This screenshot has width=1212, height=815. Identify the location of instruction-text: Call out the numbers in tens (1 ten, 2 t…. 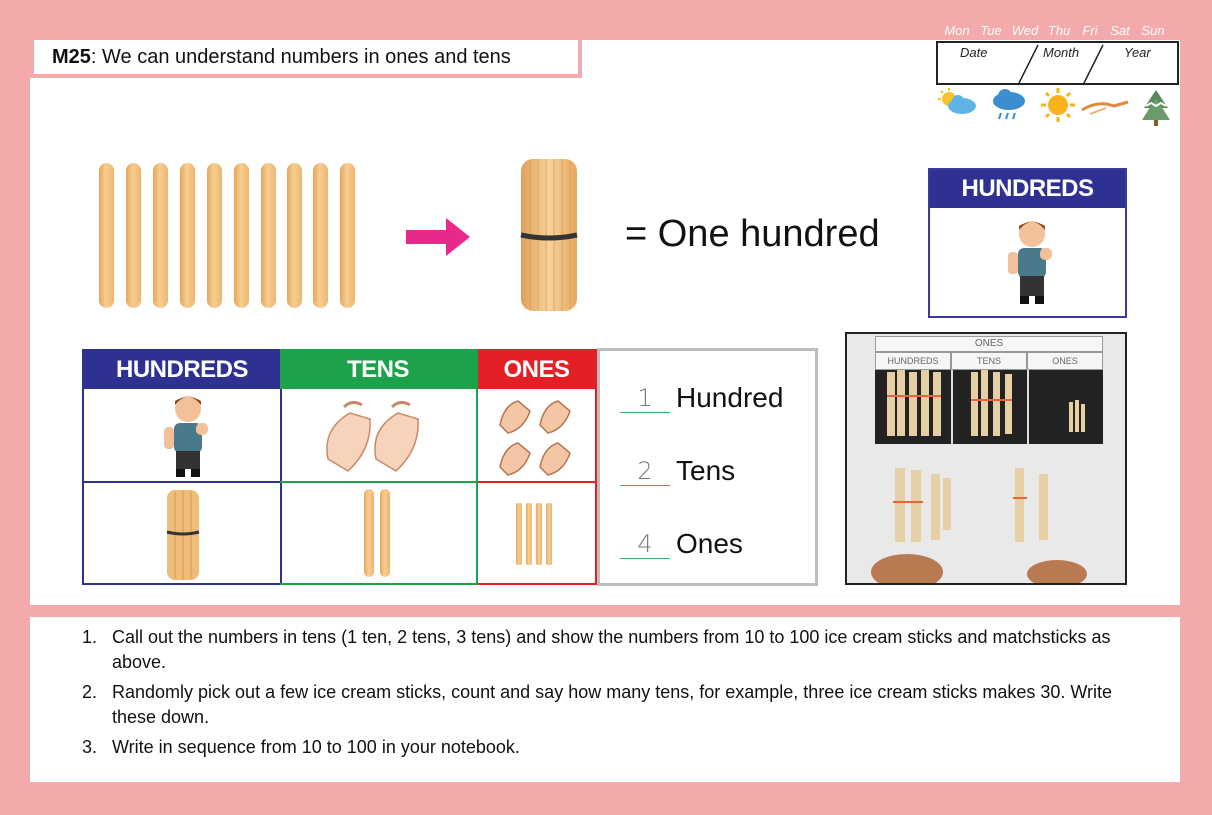
(611, 649).